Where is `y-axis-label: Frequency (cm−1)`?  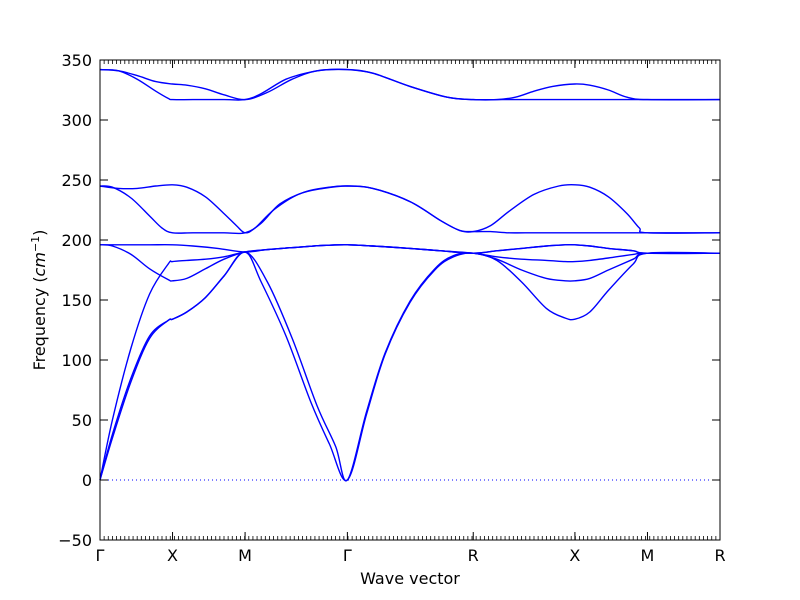
y-axis-label: Frequency (cm−1) is located at coordinates (39, 300).